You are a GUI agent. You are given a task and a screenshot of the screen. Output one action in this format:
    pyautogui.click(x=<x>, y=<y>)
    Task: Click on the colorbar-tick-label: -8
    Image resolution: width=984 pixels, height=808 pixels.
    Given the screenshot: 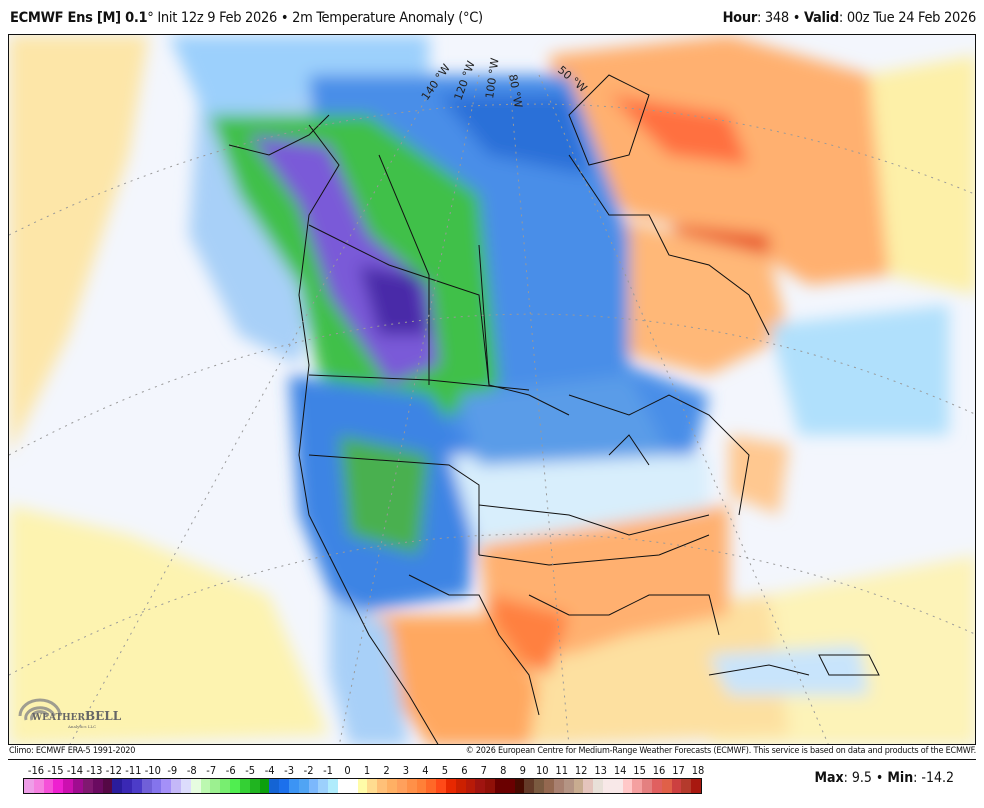 What is the action you would take?
    pyautogui.click(x=191, y=770)
    